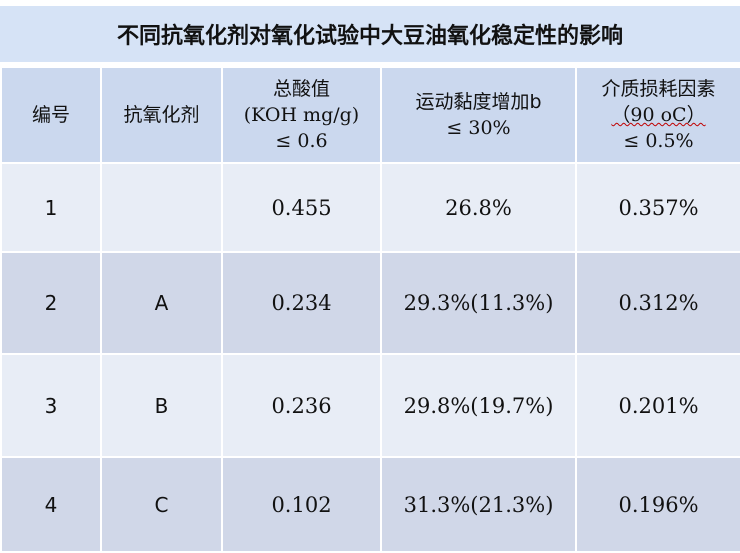 The height and width of the screenshot is (553, 740). Describe the element at coordinates (161, 115) in the screenshot. I see `header-antioxidant: 抗氧化剂` at that location.